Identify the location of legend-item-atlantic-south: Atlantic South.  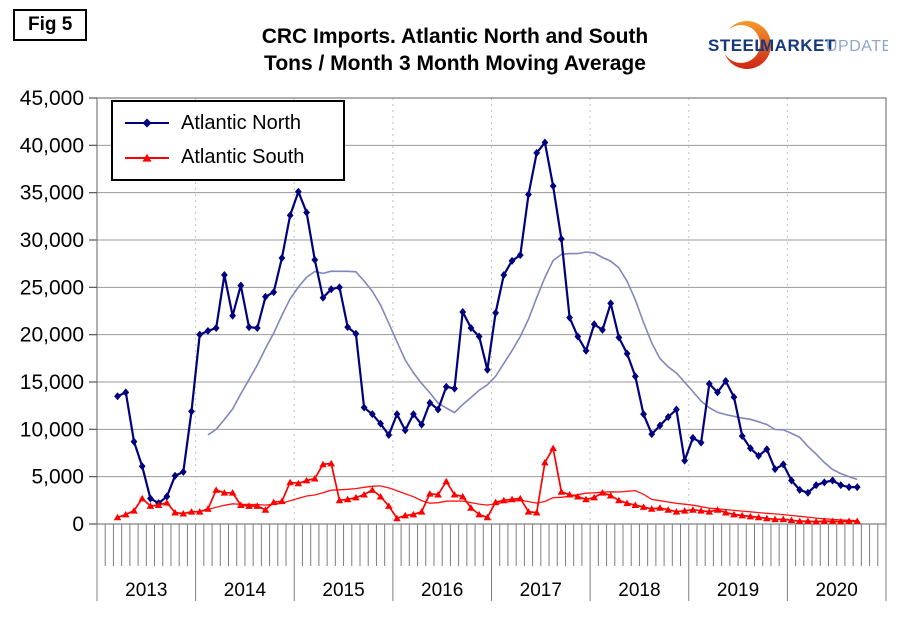
(233, 157).